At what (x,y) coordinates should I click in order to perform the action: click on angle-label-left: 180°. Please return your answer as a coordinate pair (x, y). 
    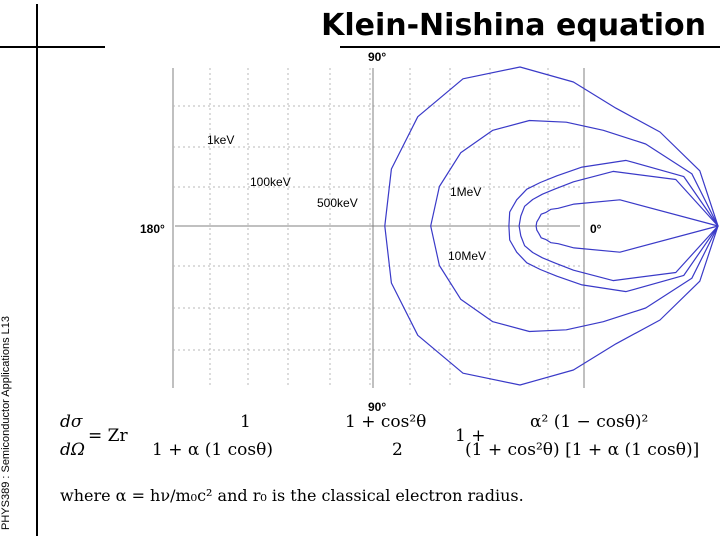
    Looking at the image, I should click on (152, 229).